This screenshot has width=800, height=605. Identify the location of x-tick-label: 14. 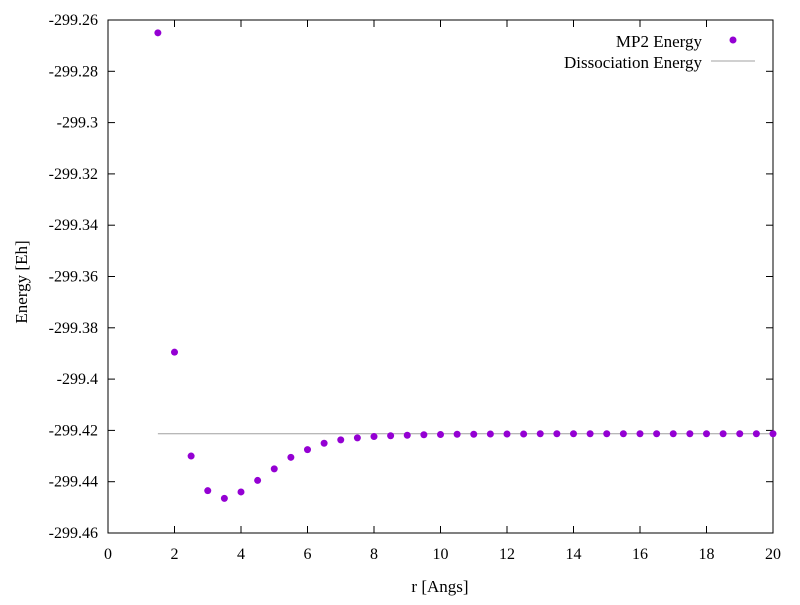
(574, 554).